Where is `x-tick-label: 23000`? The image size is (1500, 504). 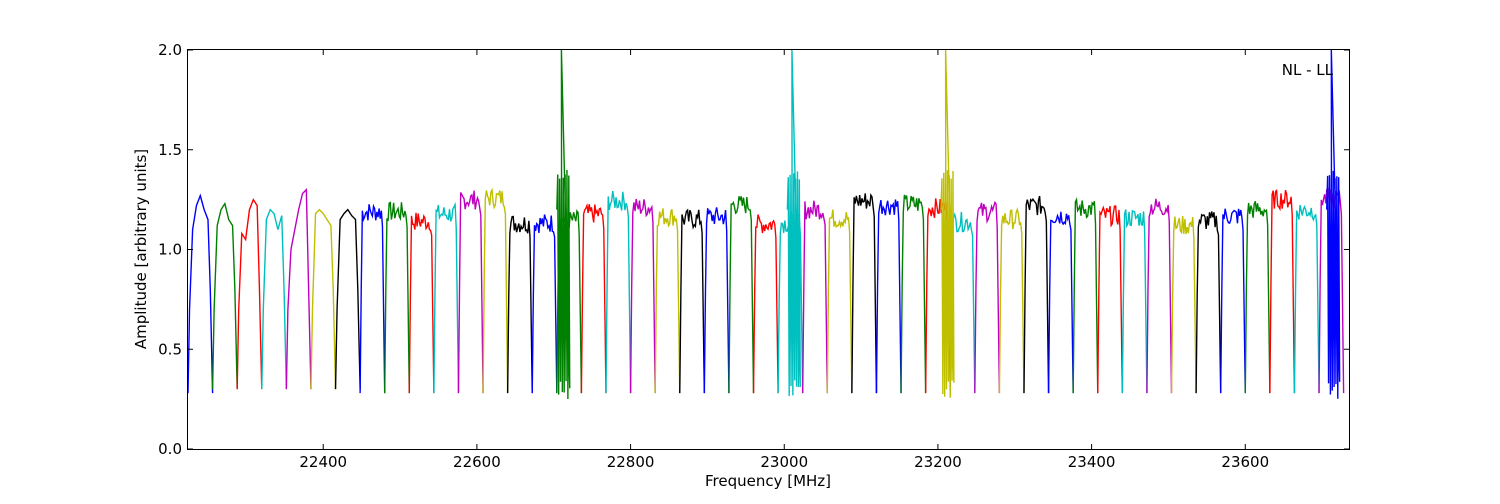 x-tick-label: 23000 is located at coordinates (784, 462).